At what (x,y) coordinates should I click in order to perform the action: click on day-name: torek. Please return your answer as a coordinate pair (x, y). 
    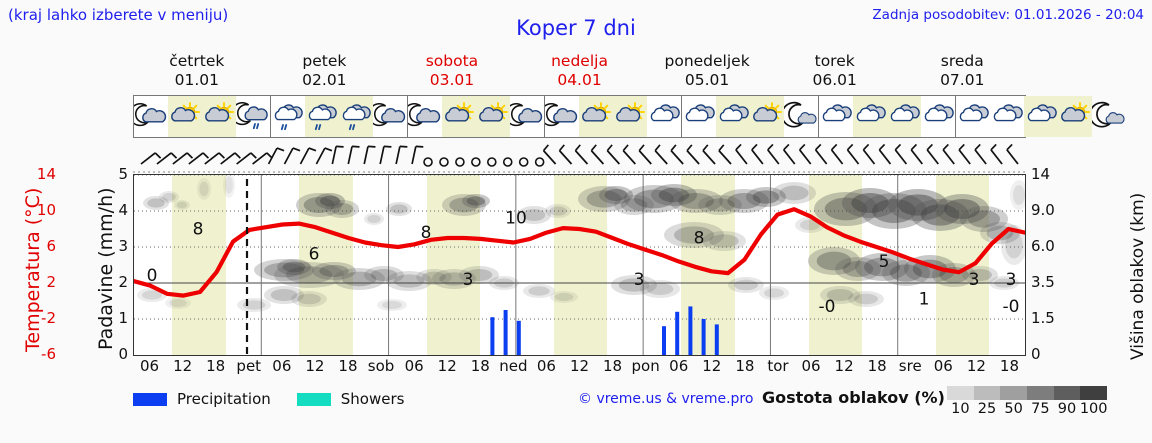
    Looking at the image, I should click on (834, 61).